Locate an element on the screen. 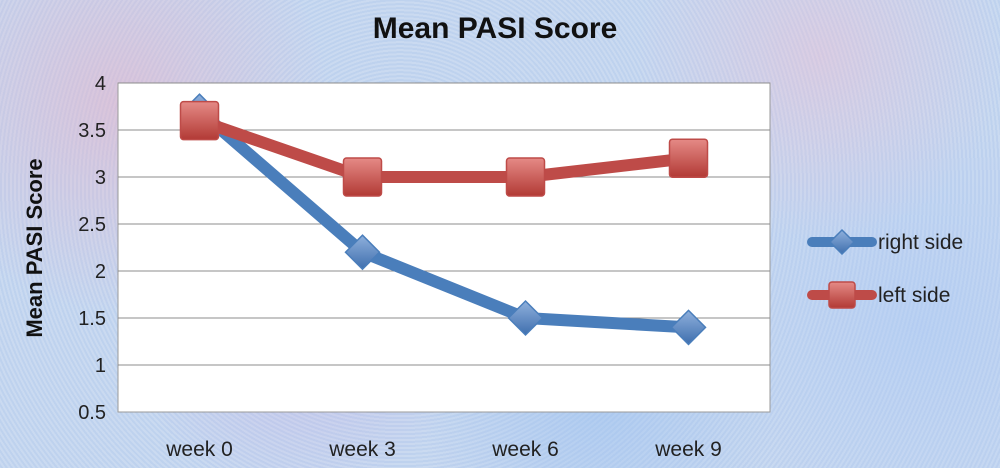  y-tick-label: 3 is located at coordinates (100, 178).